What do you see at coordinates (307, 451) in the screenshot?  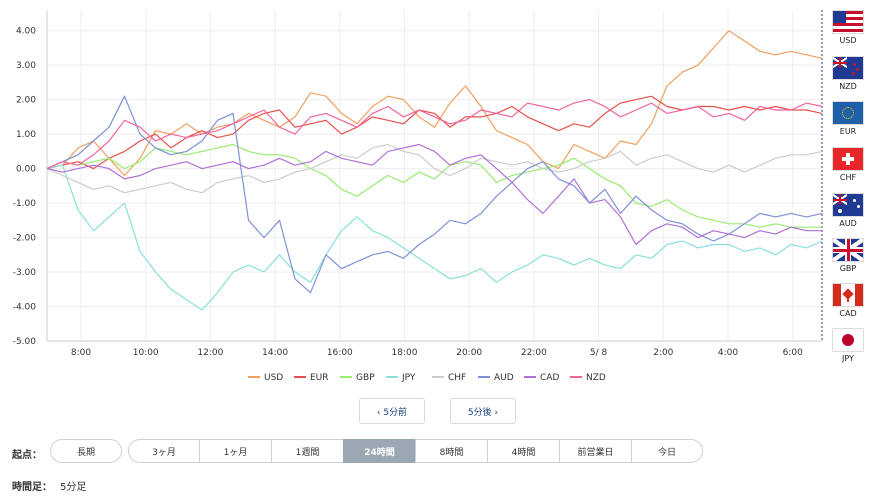 I see `range-option-1w: 1週間` at bounding box center [307, 451].